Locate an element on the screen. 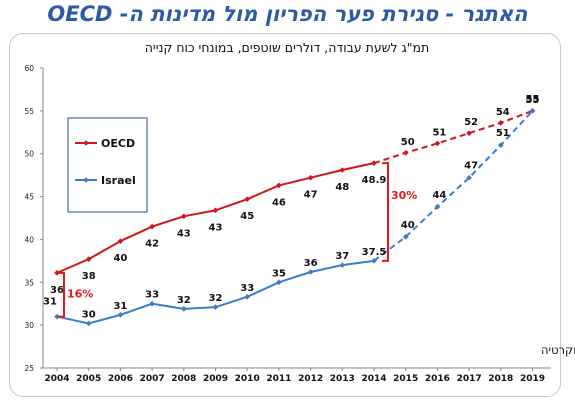 The height and width of the screenshot is (415, 575). y-tick-label: 50 is located at coordinates (29, 154).